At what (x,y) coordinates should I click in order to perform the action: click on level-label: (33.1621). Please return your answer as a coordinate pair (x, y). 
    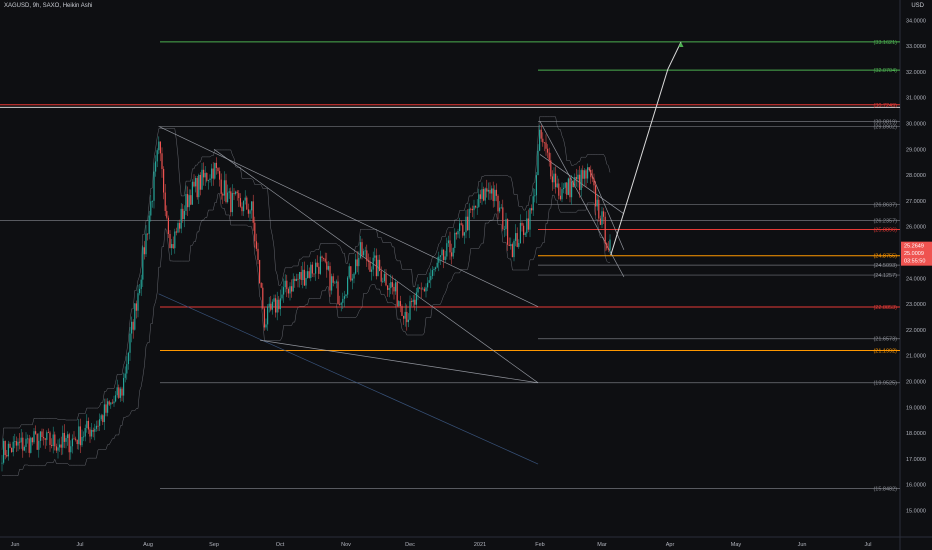
    Looking at the image, I should click on (885, 43).